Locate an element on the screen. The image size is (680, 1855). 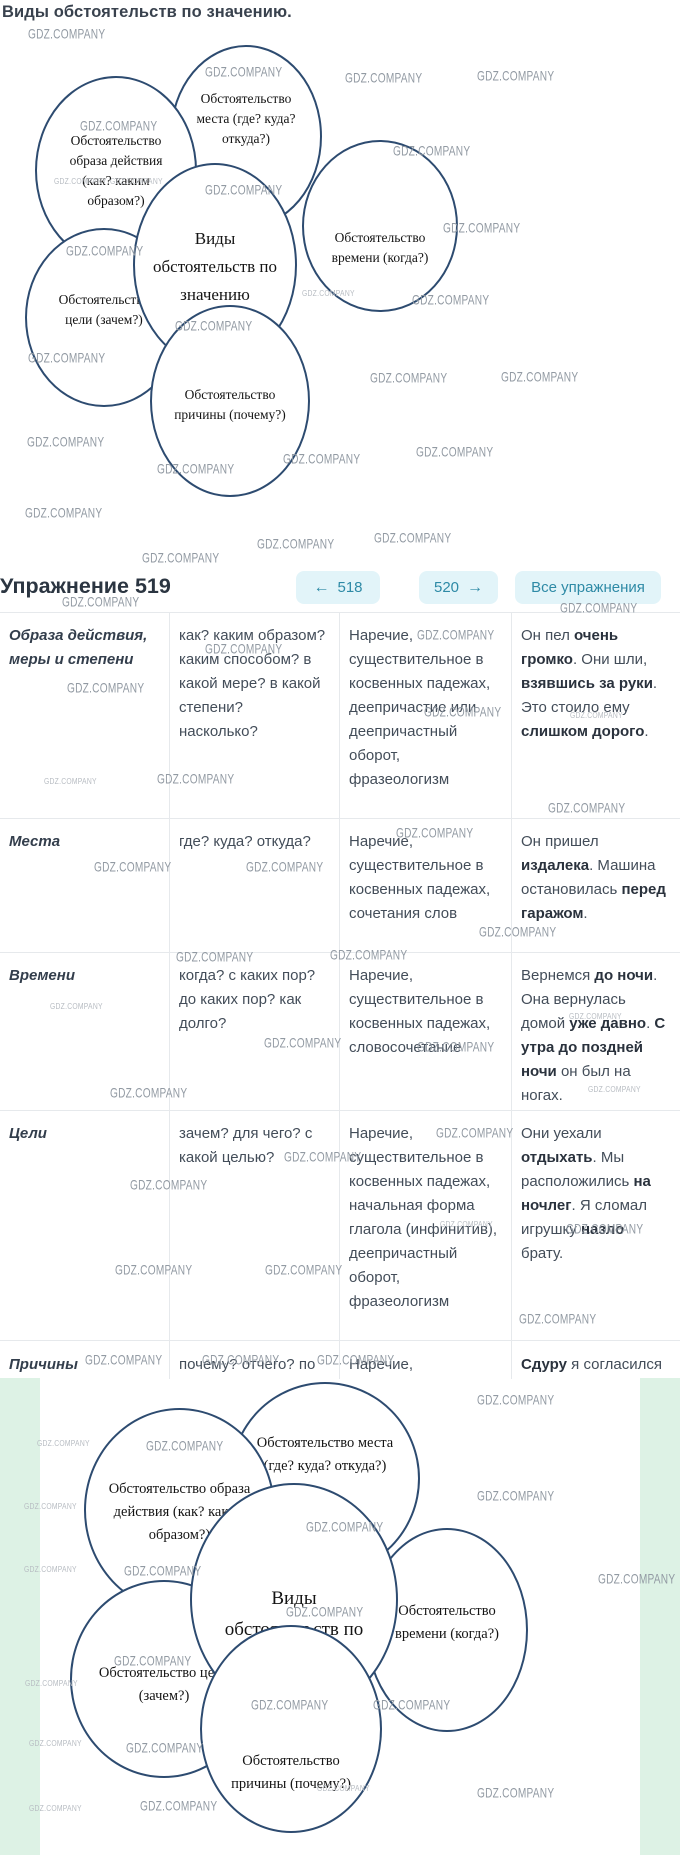
circle-center: Виды обстоятельств по значению is located at coordinates (215, 265).